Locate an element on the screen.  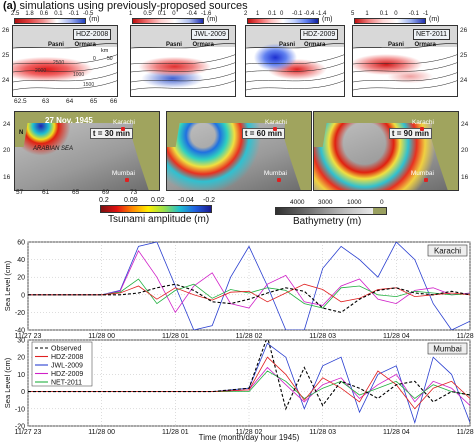
contour-label-2: 1000 is located at coordinates (79, 75).